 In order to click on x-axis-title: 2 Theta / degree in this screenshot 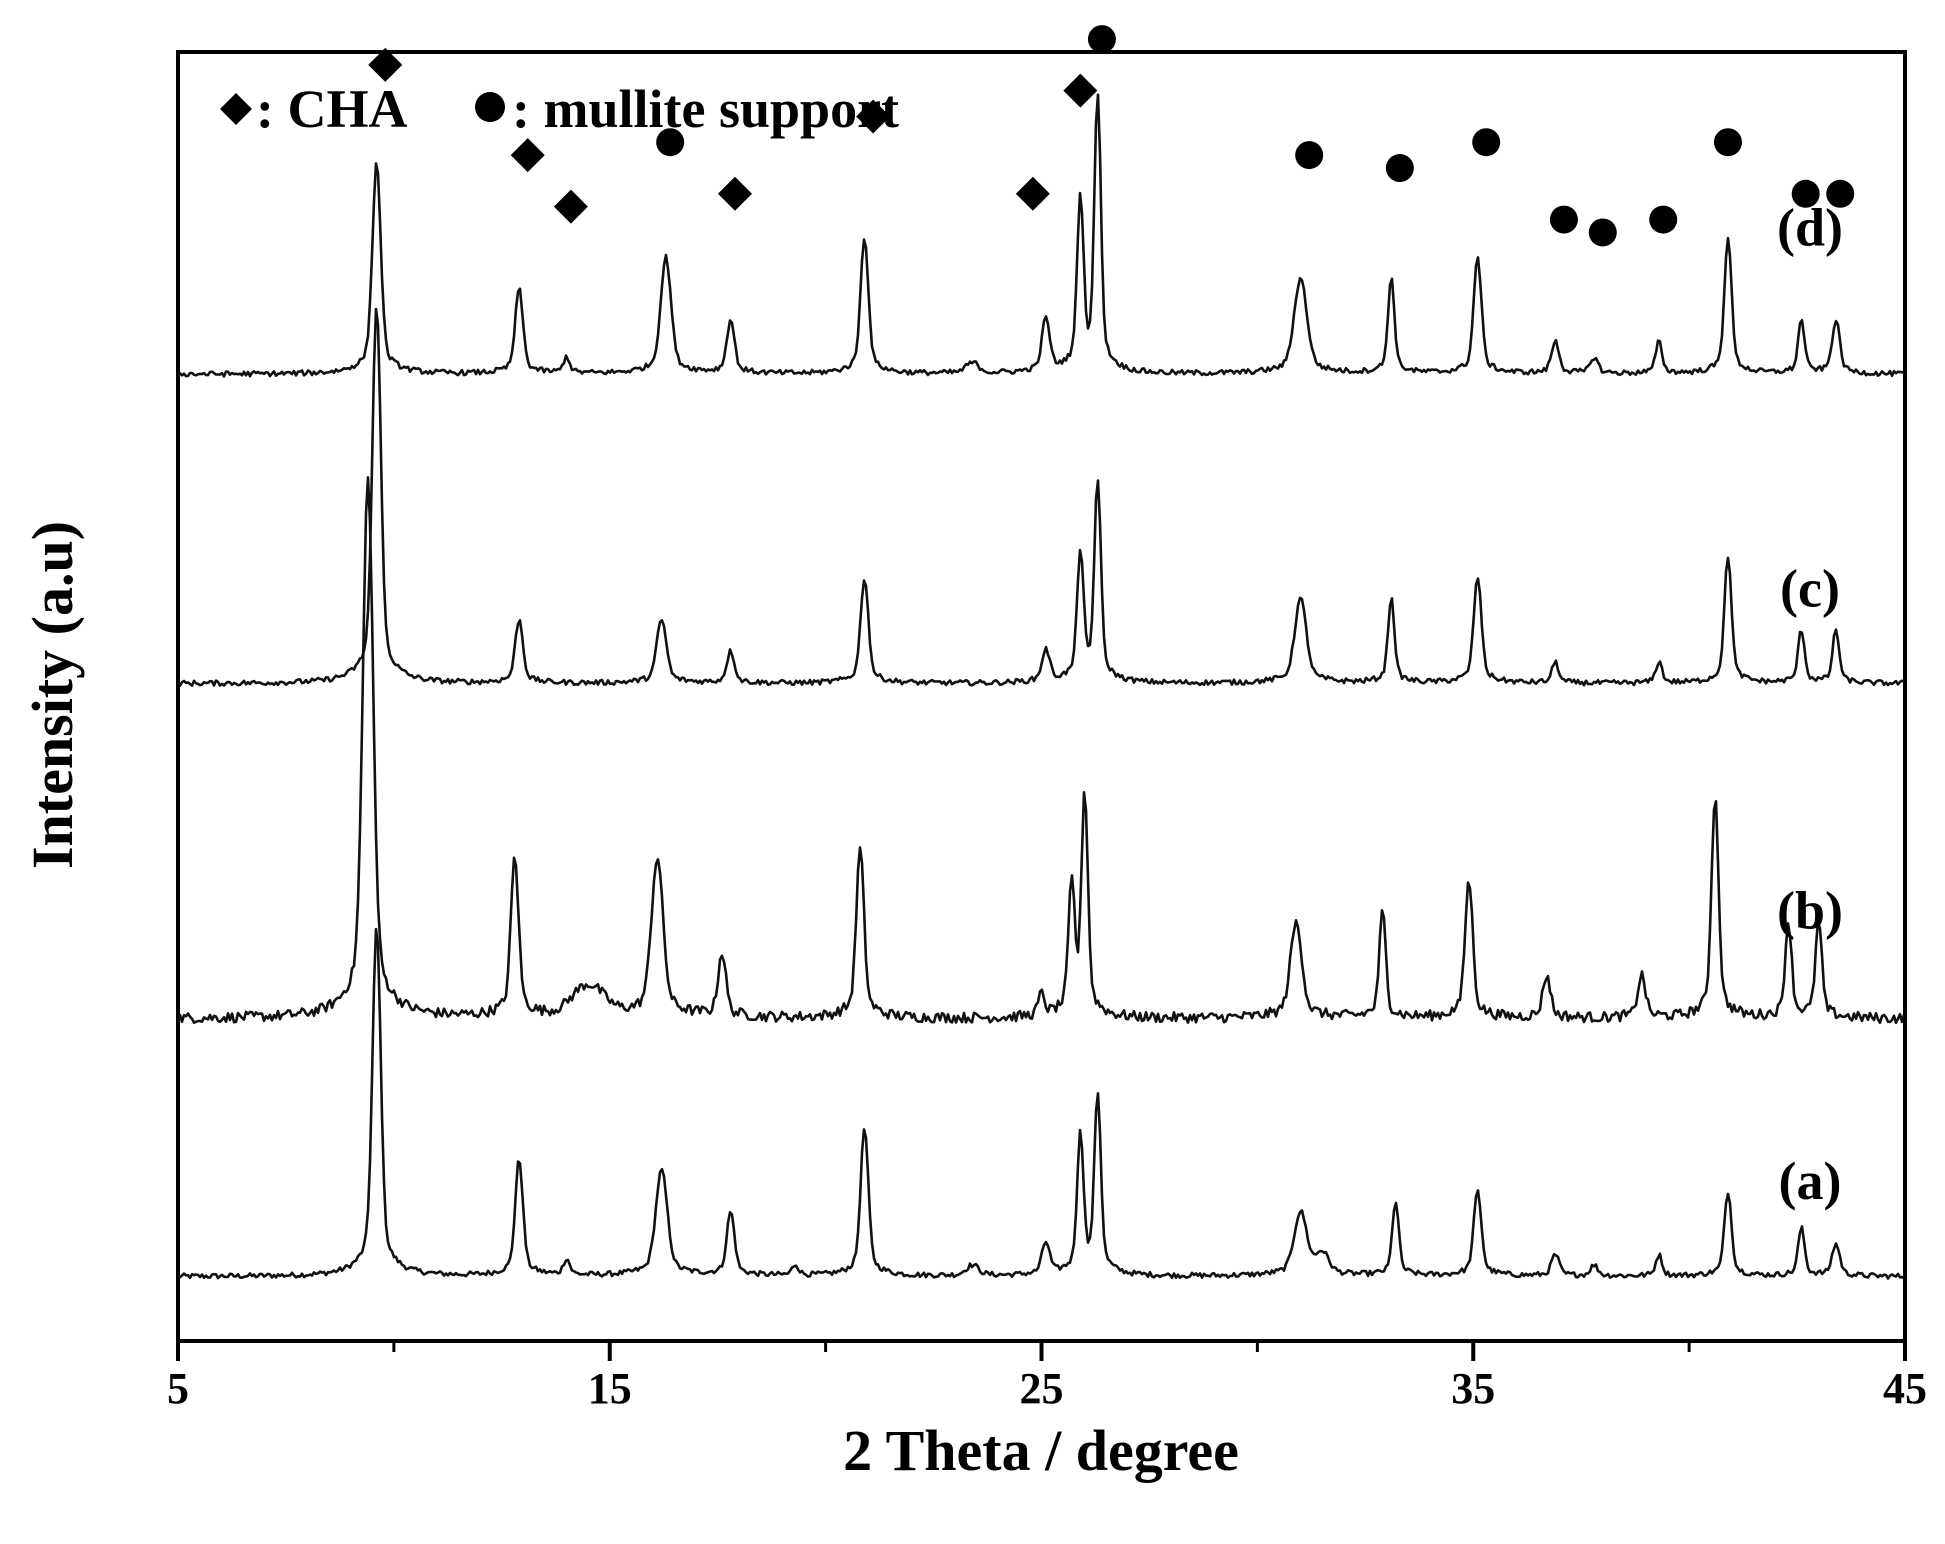, I will do `click(1041, 1450)`.